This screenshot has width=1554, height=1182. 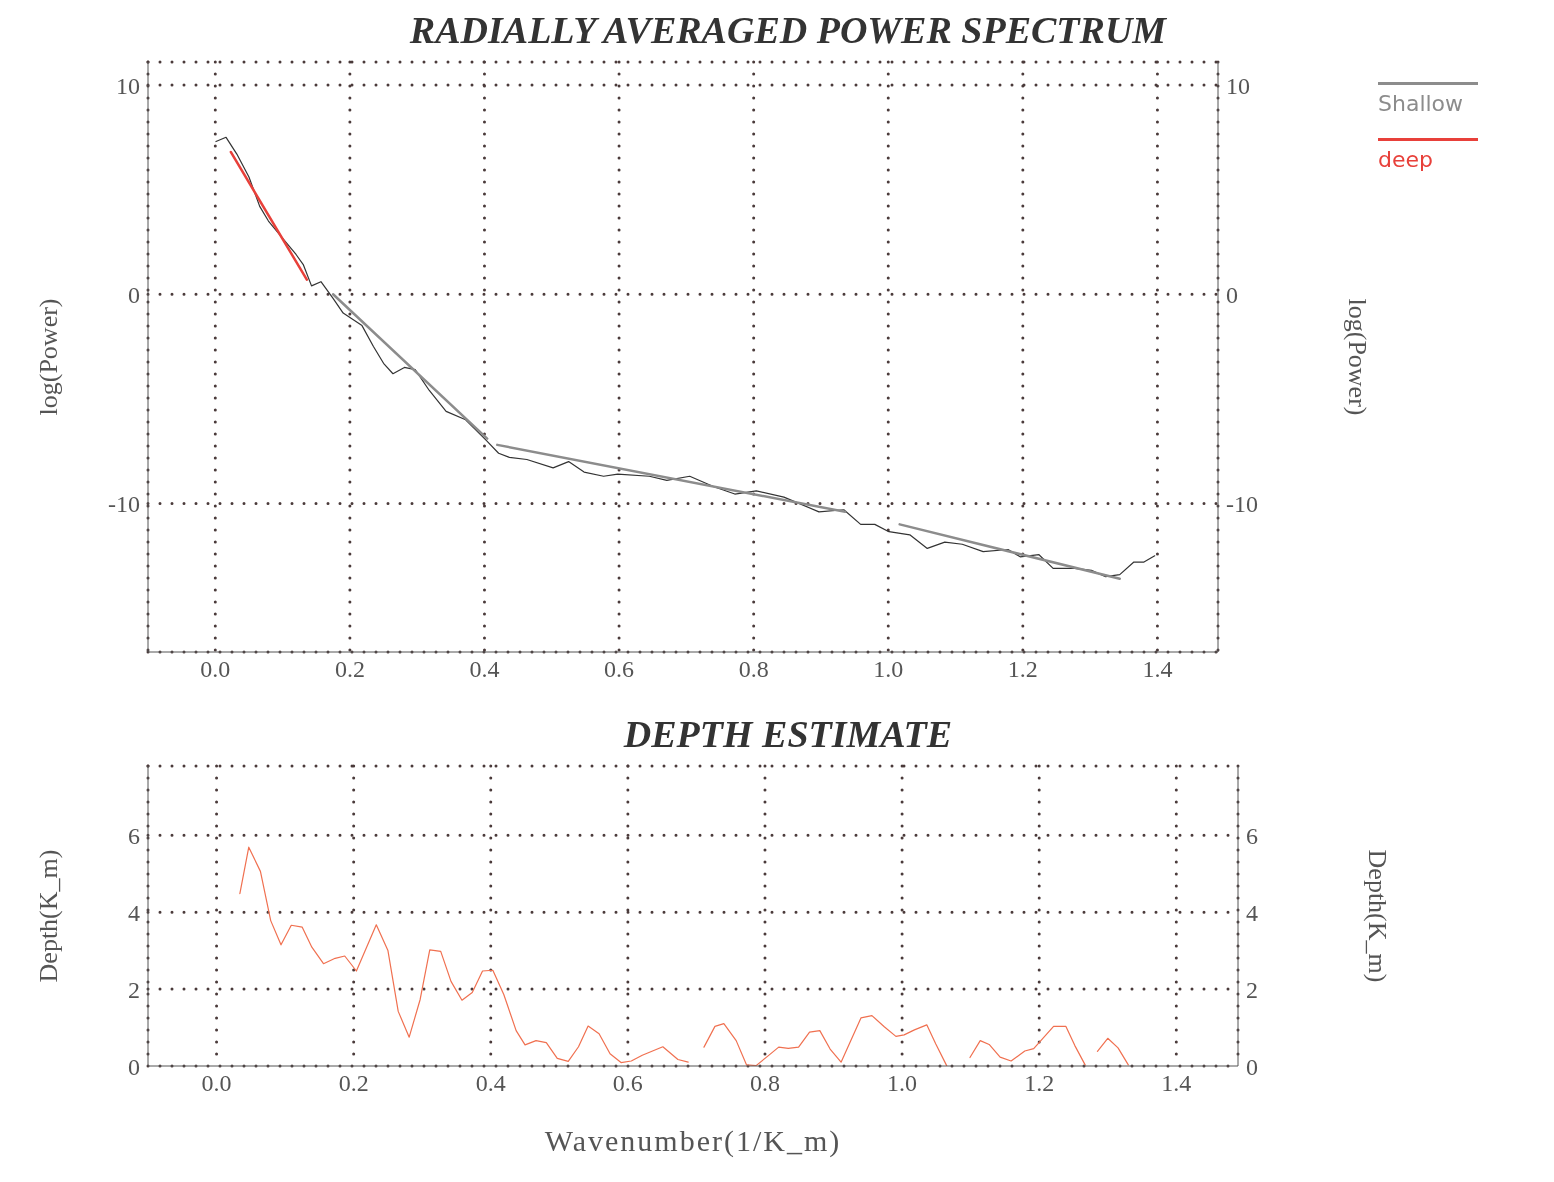 What do you see at coordinates (134, 989) in the screenshot?
I see `y-tick-label: 2` at bounding box center [134, 989].